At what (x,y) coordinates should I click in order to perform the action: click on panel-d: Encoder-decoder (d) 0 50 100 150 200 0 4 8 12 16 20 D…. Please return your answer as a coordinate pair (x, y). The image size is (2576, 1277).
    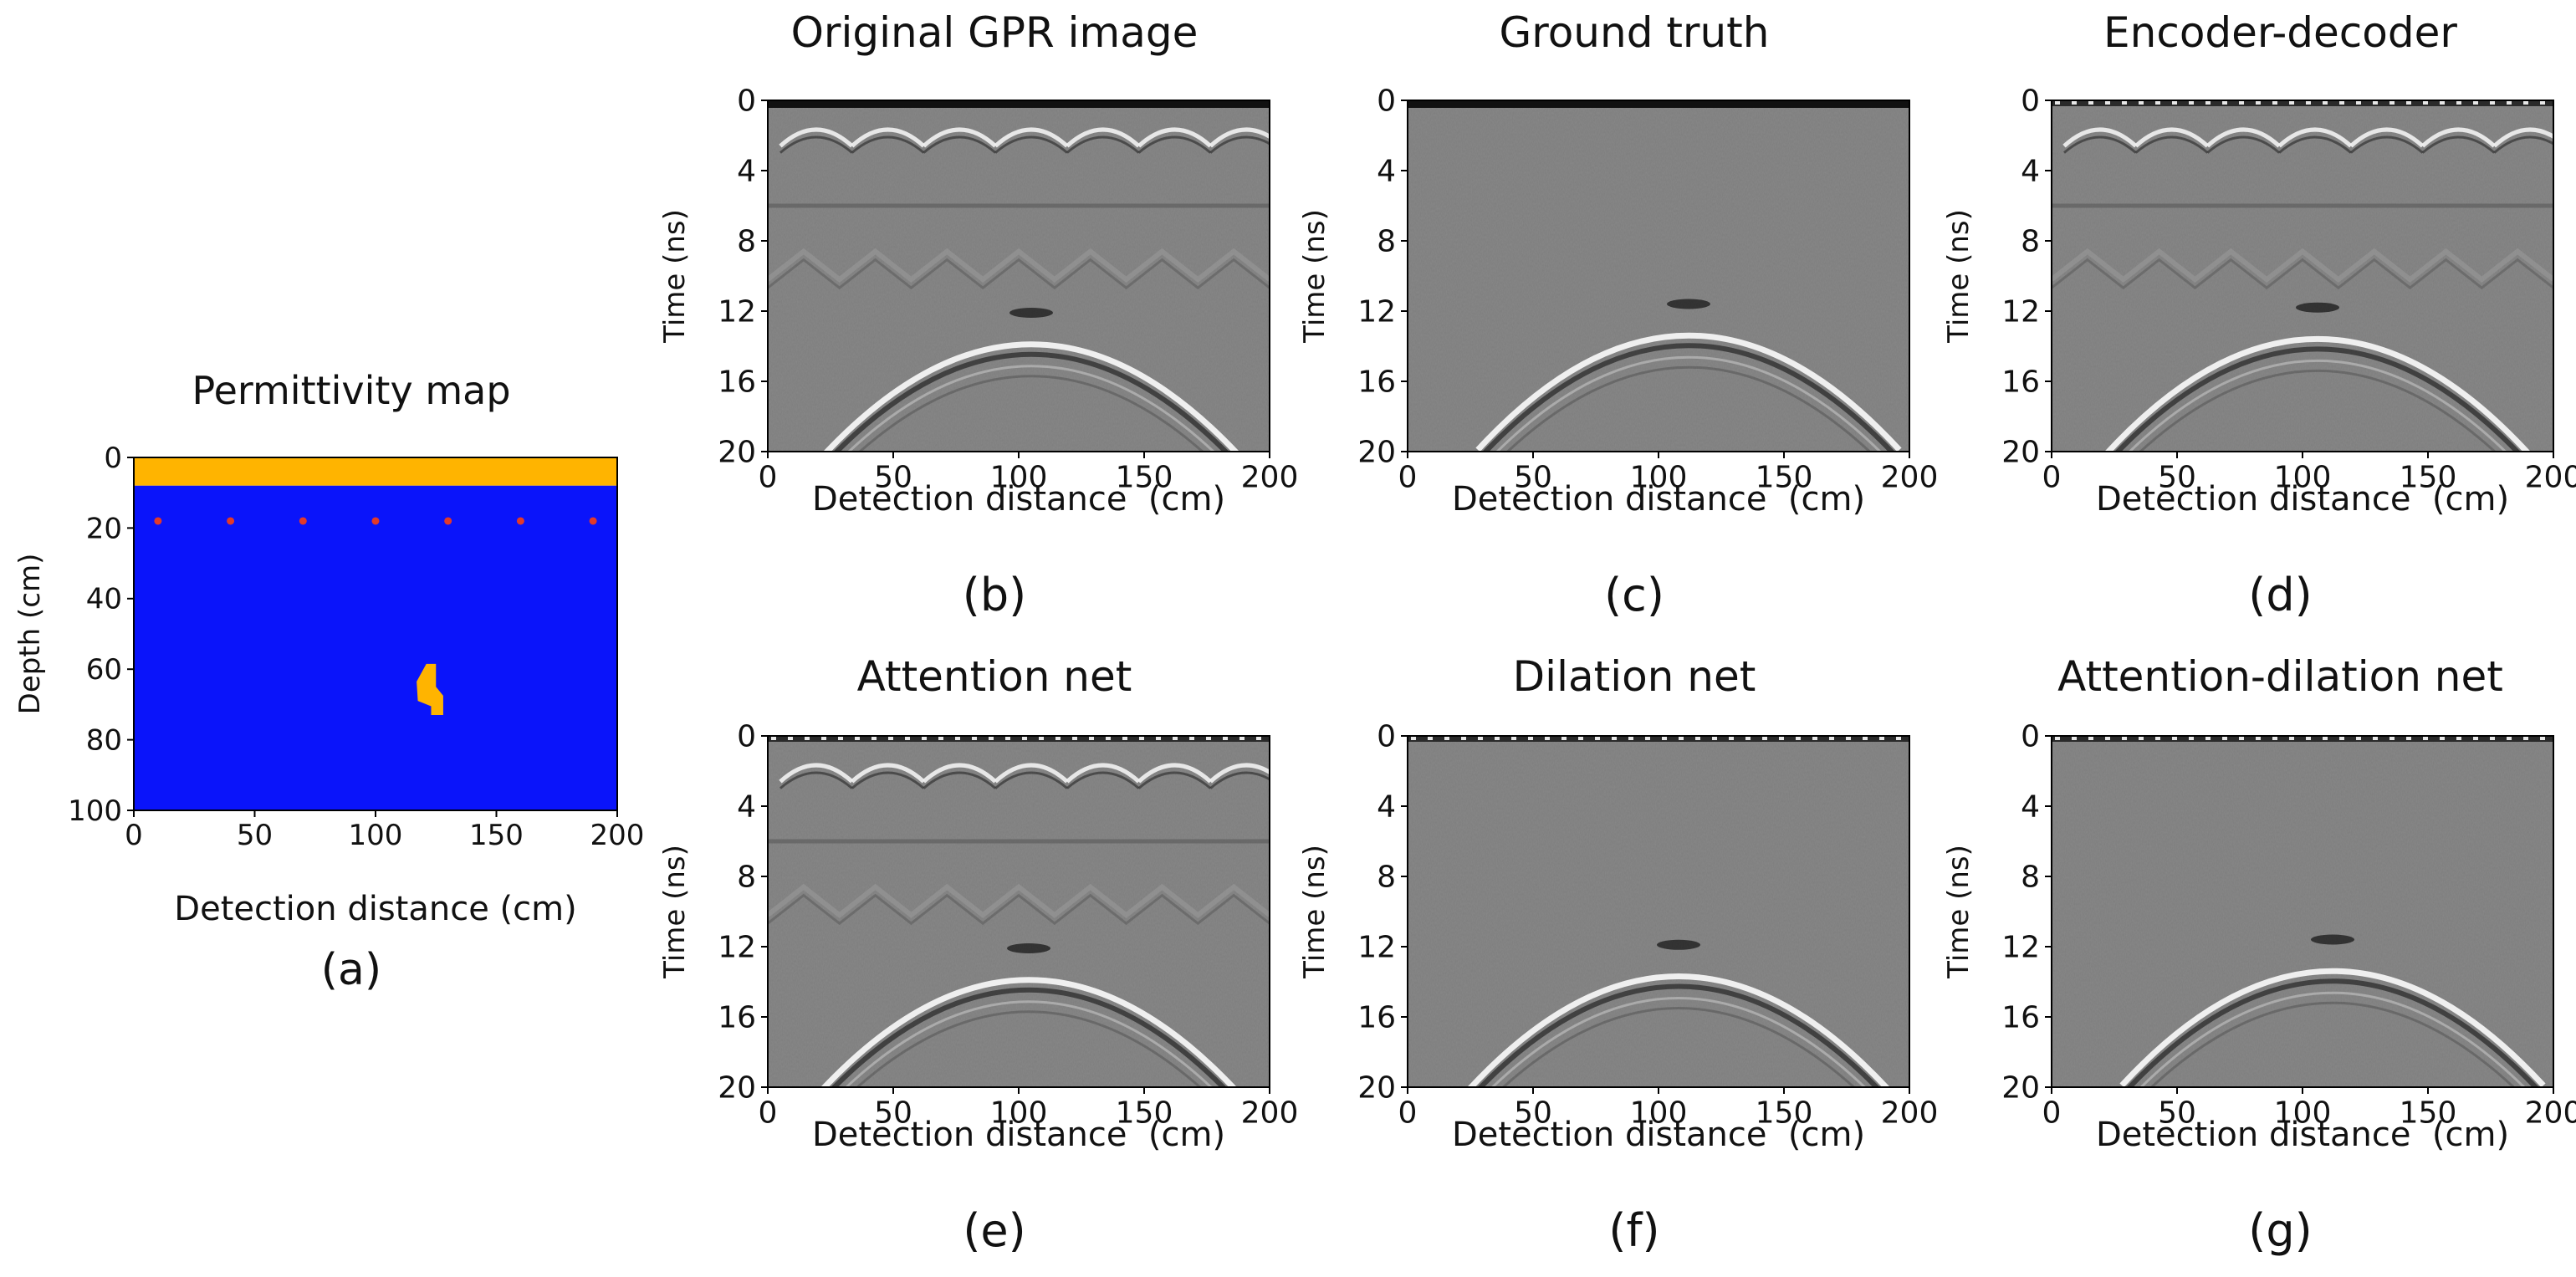
    Looking at the image, I should click on (2256, 322).